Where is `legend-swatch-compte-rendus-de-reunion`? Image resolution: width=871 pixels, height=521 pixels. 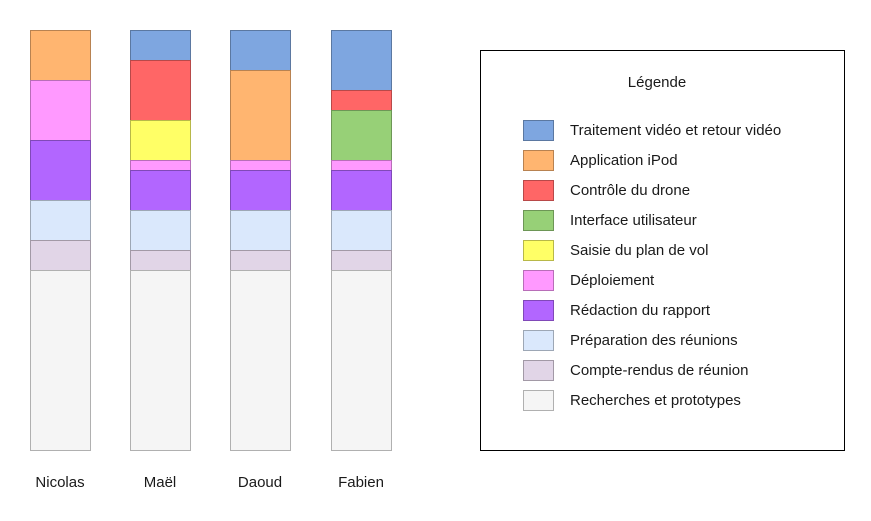 legend-swatch-compte-rendus-de-reunion is located at coordinates (538, 370).